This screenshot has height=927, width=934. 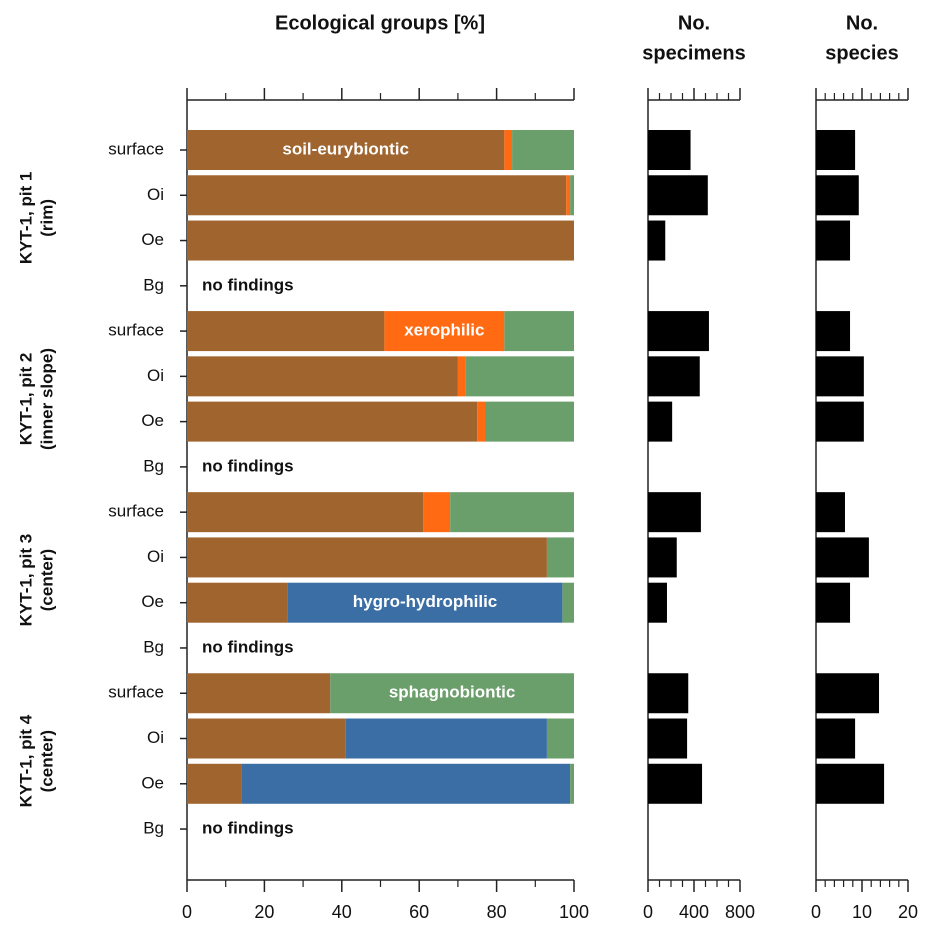 What do you see at coordinates (46, 399) in the screenshot?
I see `group-label: (inner slope)` at bounding box center [46, 399].